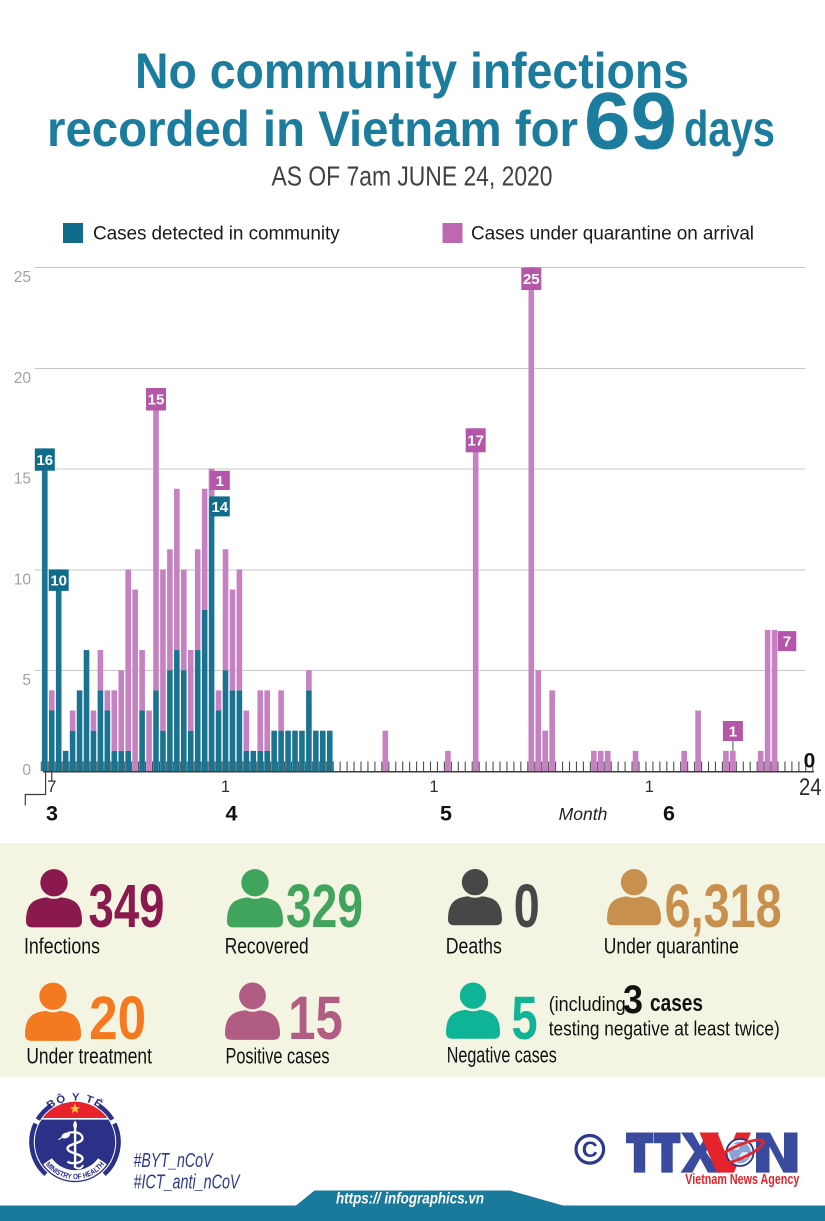 The image size is (825, 1221). What do you see at coordinates (278, 1056) in the screenshot?
I see `svg-text: Positive cases` at bounding box center [278, 1056].